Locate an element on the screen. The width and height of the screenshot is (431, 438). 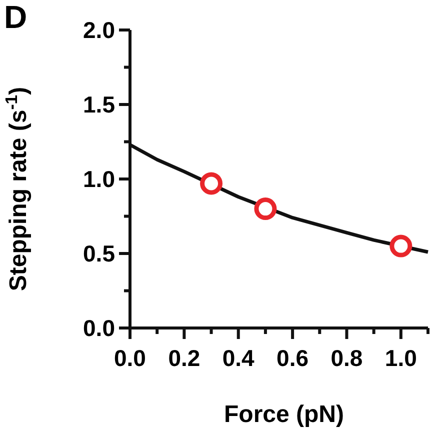
y-tick-label: 0.5 is located at coordinates (99, 253).